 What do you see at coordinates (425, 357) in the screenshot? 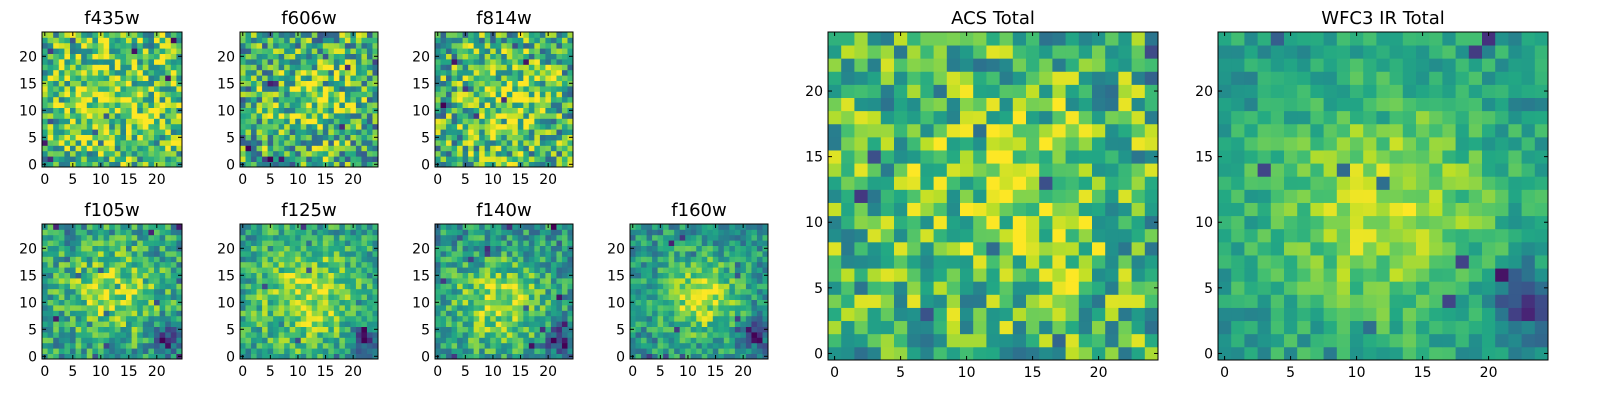
I see `y-tick-label: 0` at bounding box center [425, 357].